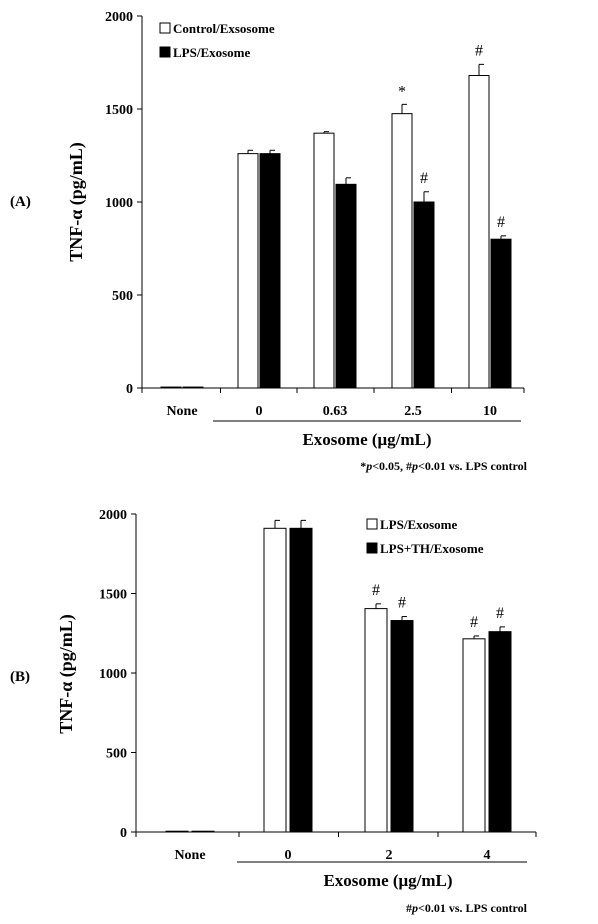 Image resolution: width=598 pixels, height=924 pixels. What do you see at coordinates (113, 515) in the screenshot?
I see `panel-b-y-tick-label: 2000` at bounding box center [113, 515].